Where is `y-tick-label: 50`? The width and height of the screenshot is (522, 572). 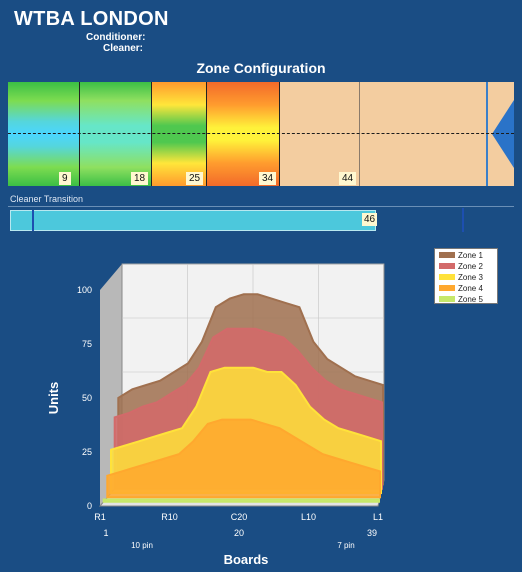
y-tick-label: 50 is located at coordinates (87, 398).